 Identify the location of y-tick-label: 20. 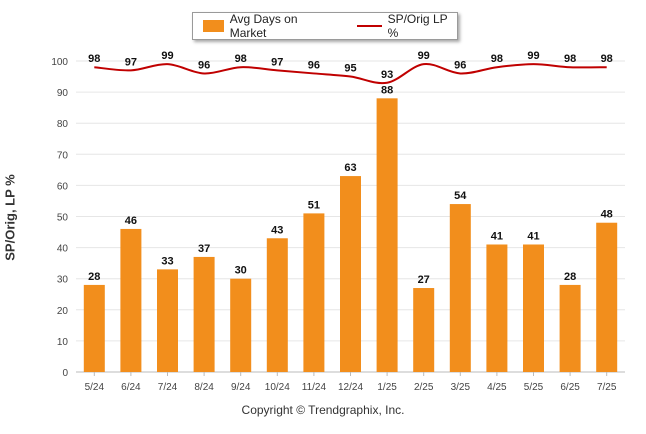
(63, 311).